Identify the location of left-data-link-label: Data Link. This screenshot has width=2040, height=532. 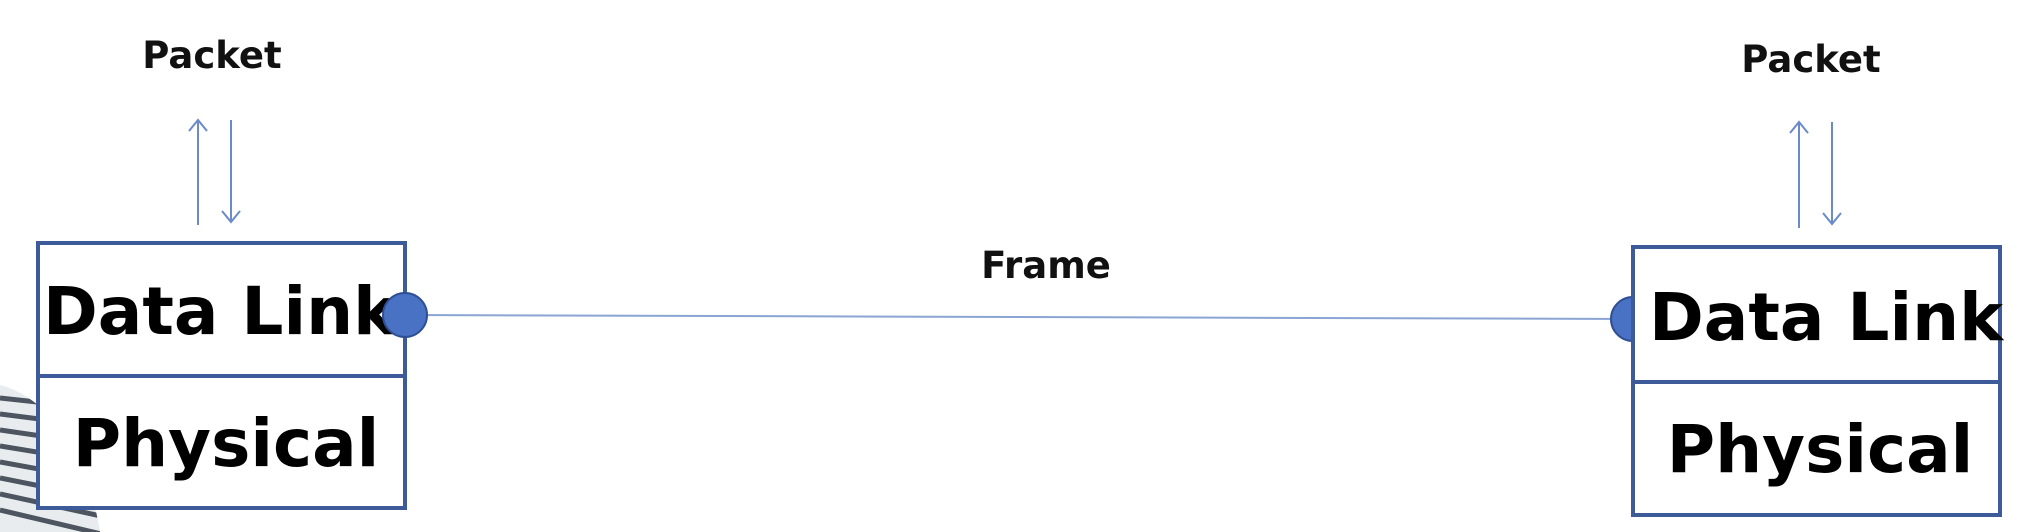
(221, 311).